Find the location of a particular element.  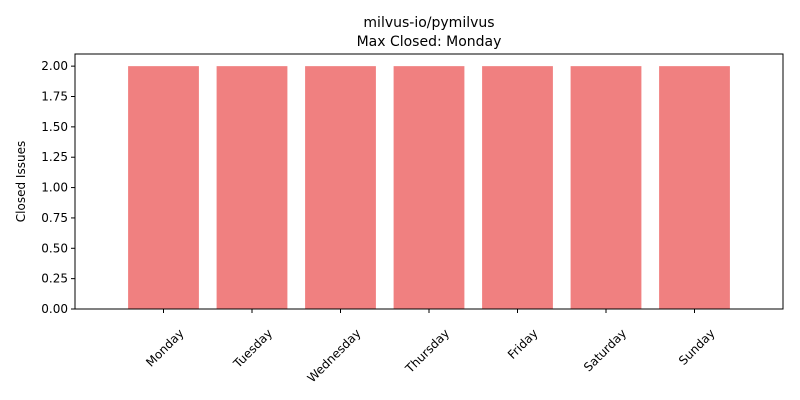

x-tick-label-friday: Friday is located at coordinates (523, 344).